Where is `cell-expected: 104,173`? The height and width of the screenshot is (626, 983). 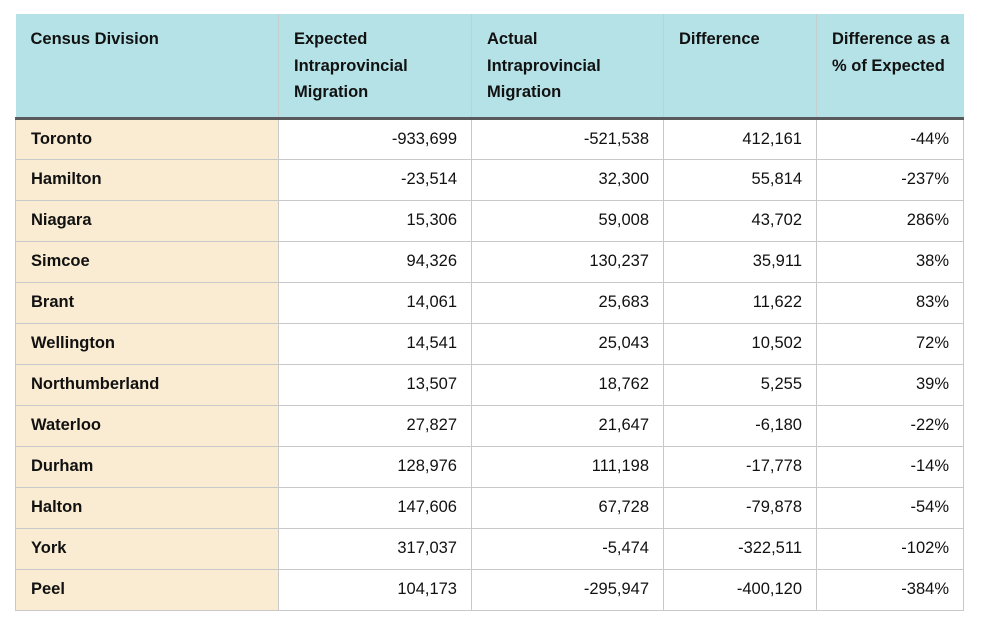 cell-expected: 104,173 is located at coordinates (375, 589).